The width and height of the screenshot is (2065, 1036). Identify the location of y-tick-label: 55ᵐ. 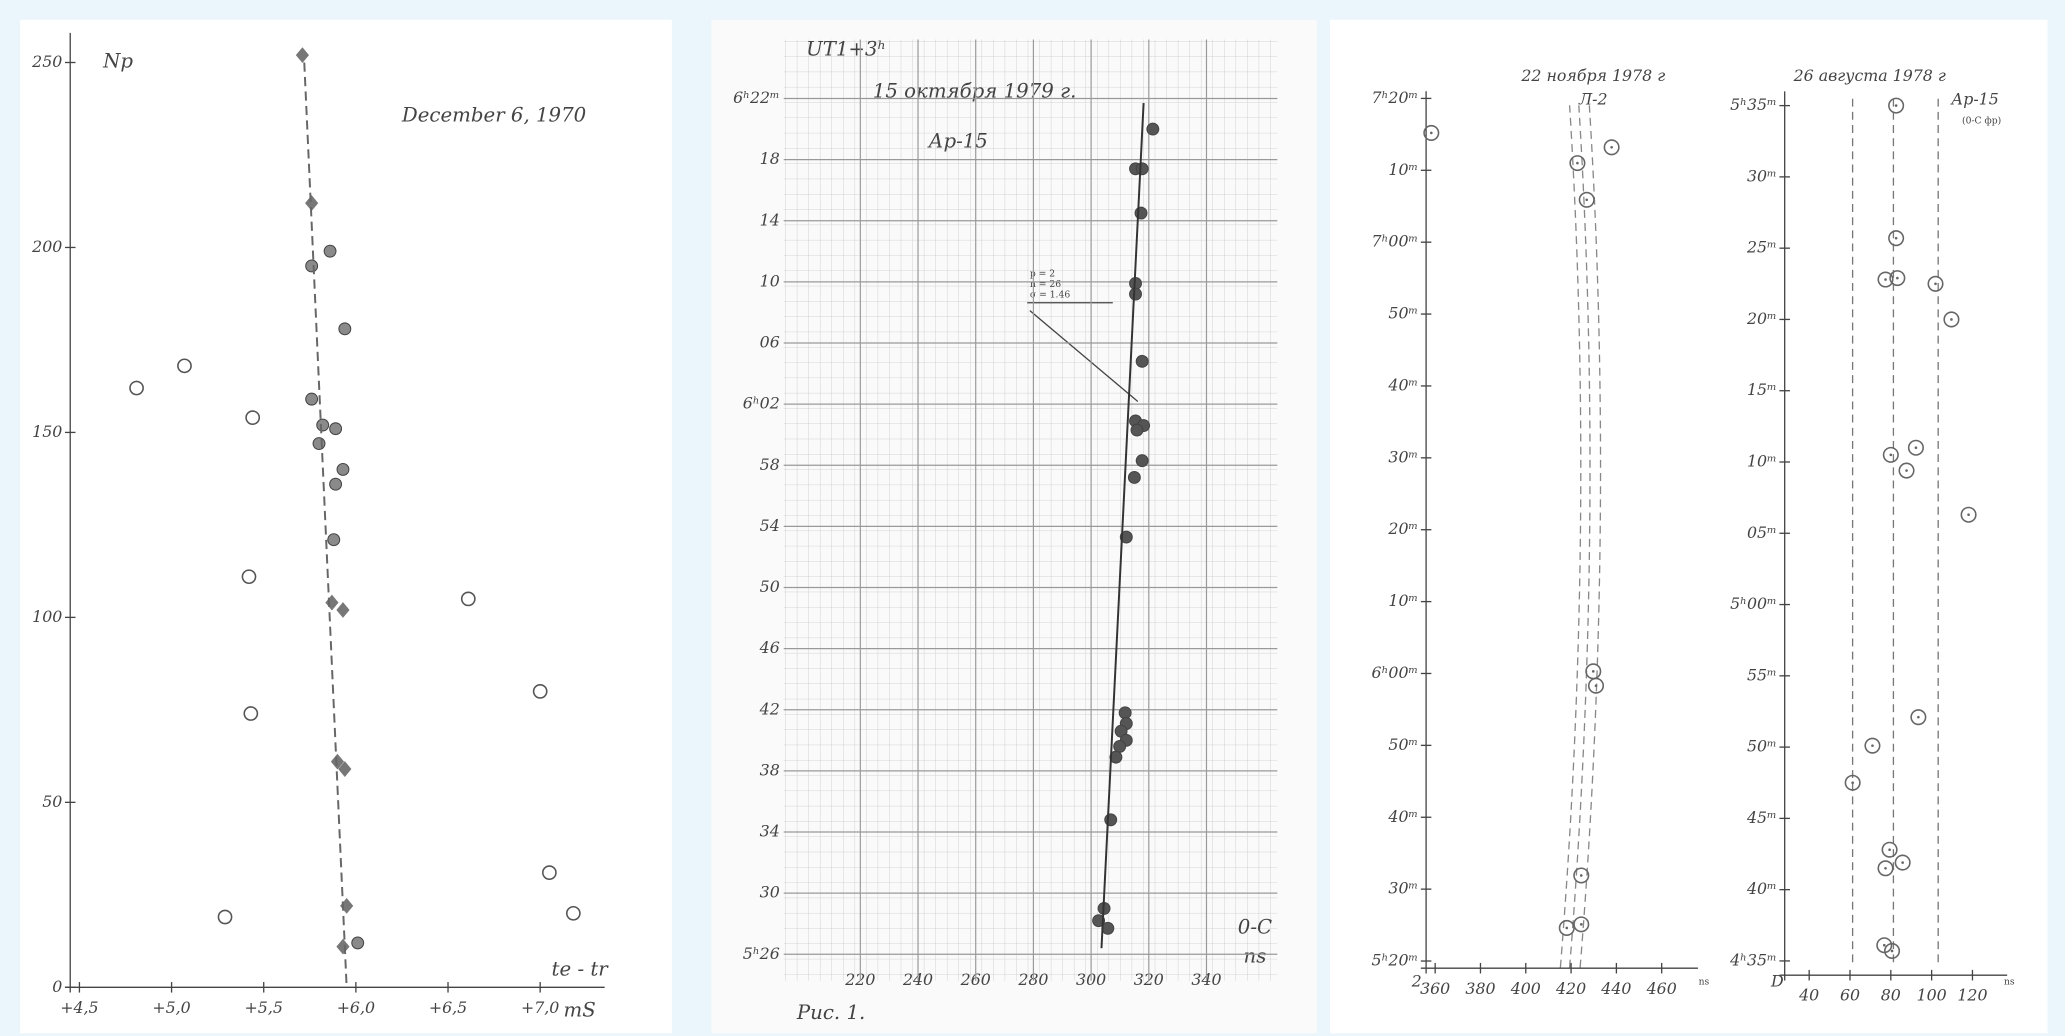
(1762, 674).